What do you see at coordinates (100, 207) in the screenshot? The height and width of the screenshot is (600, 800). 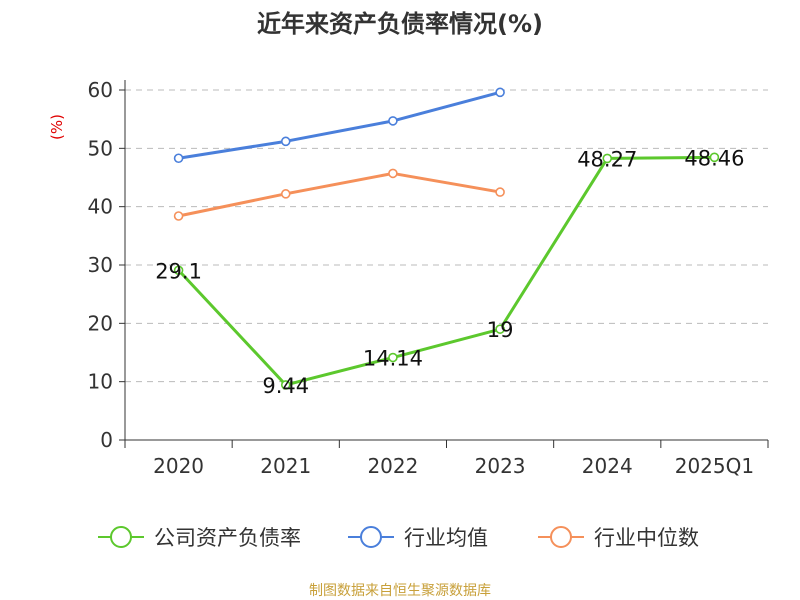 I see `y-tick-label: 40` at bounding box center [100, 207].